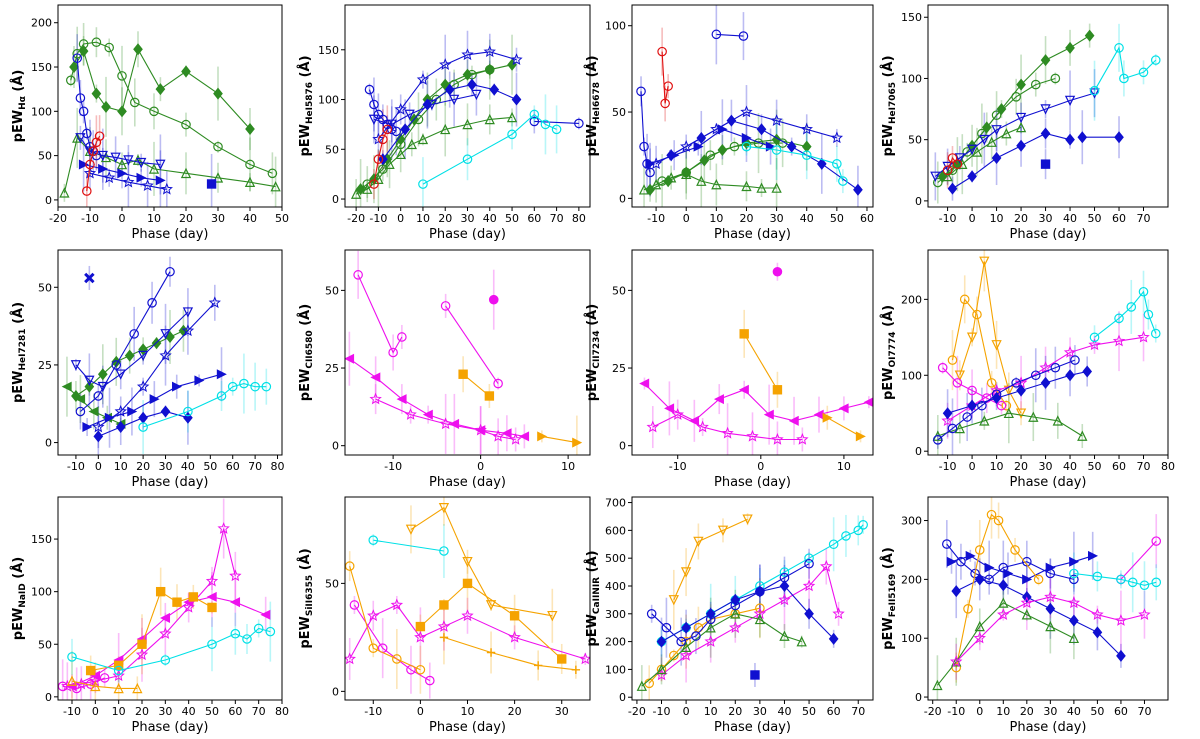  Describe the element at coordinates (41, 539) in the screenshot. I see `y-tick-label: 150` at that location.